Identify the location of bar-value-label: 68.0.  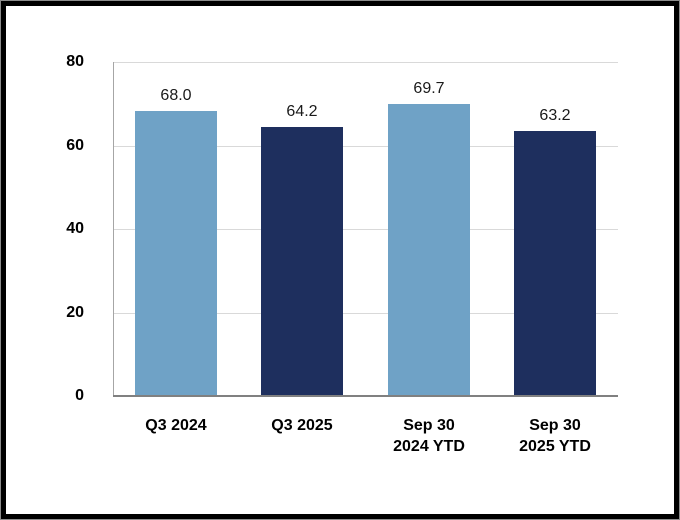
(176, 95).